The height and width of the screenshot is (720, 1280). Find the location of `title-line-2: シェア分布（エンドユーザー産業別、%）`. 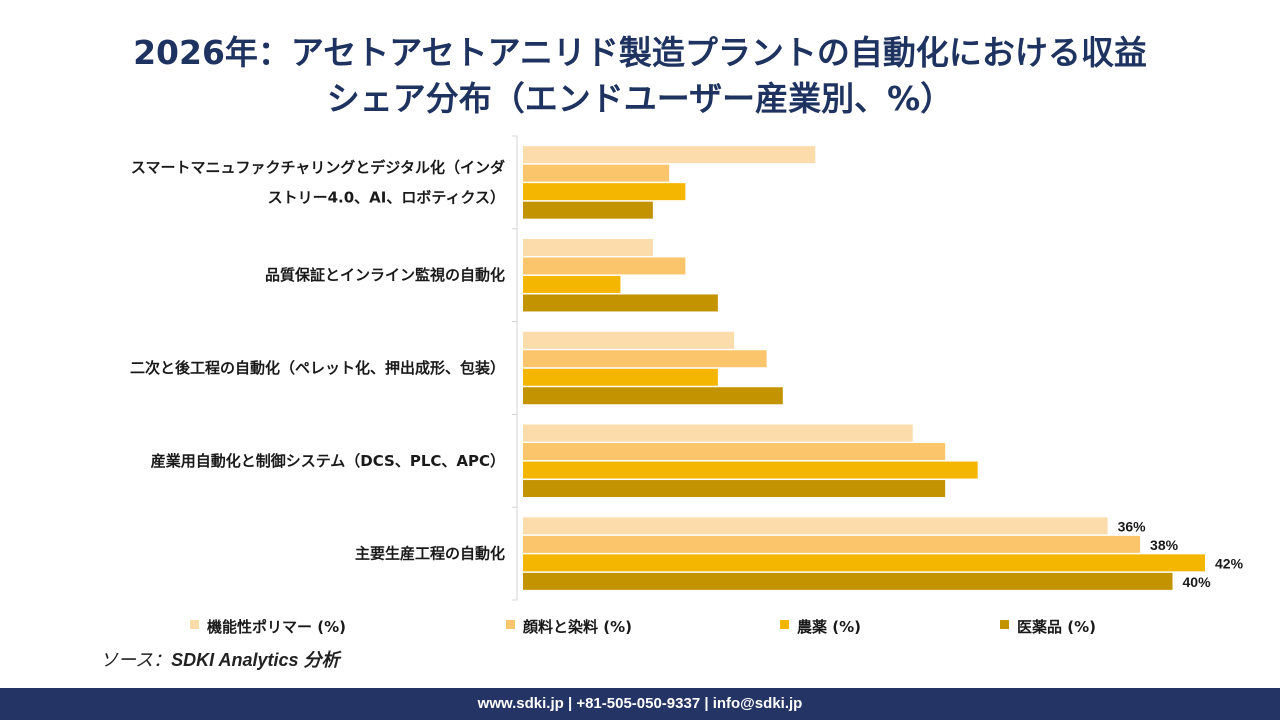

title-line-2: シェア分布（エンドユーザー産業別、%） is located at coordinates (640, 98).